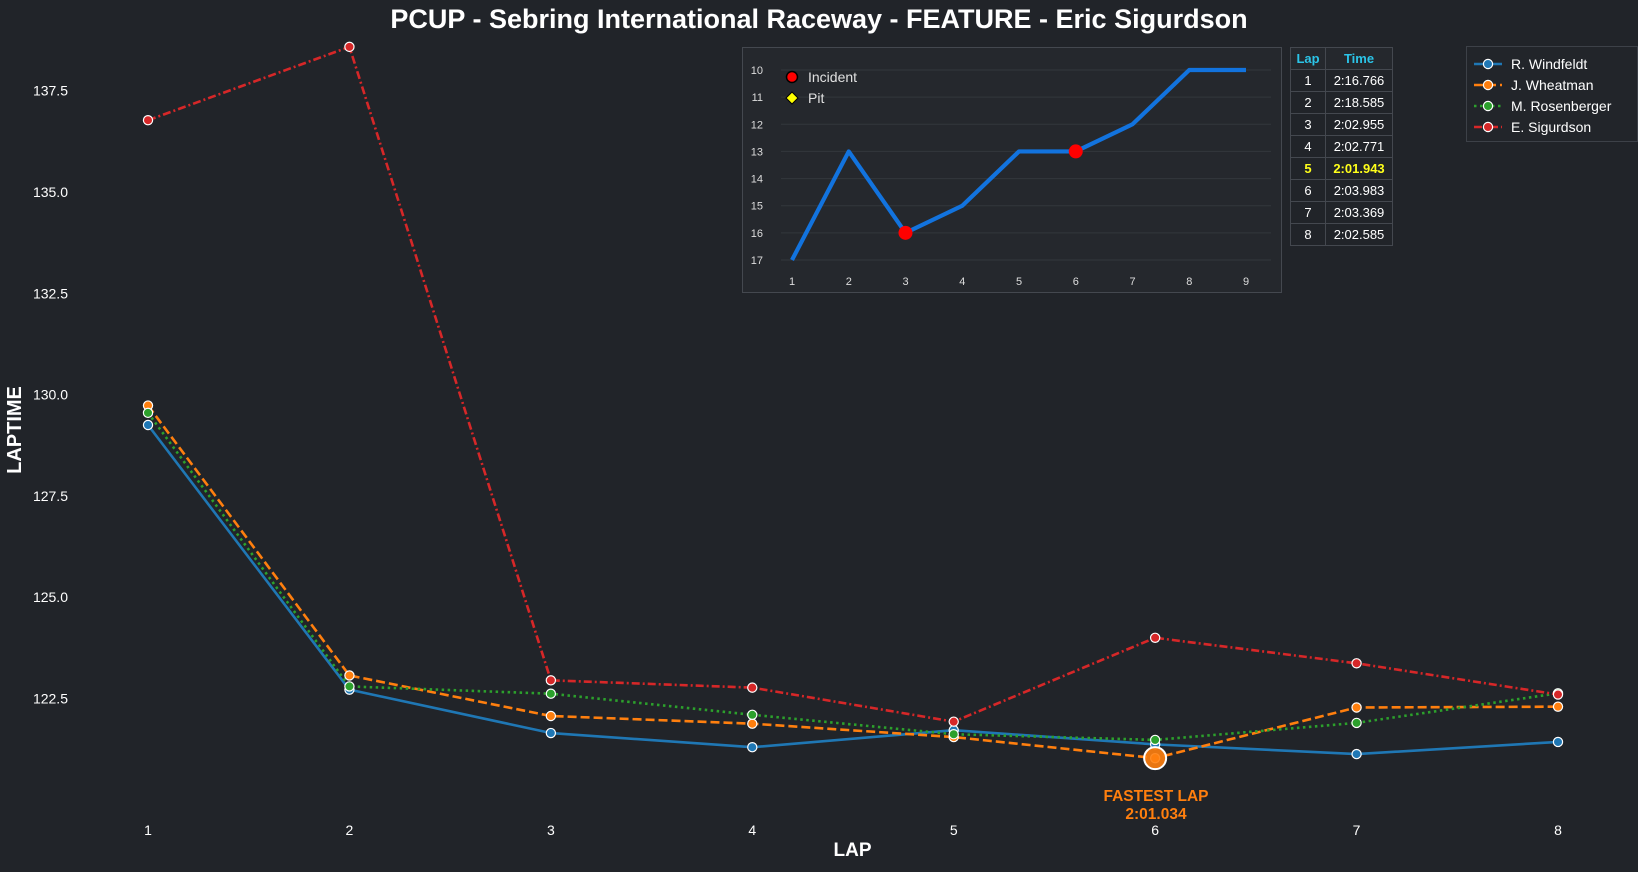 The width and height of the screenshot is (1638, 872). Describe the element at coordinates (1308, 102) in the screenshot. I see `lap-number-cell: 2` at that location.